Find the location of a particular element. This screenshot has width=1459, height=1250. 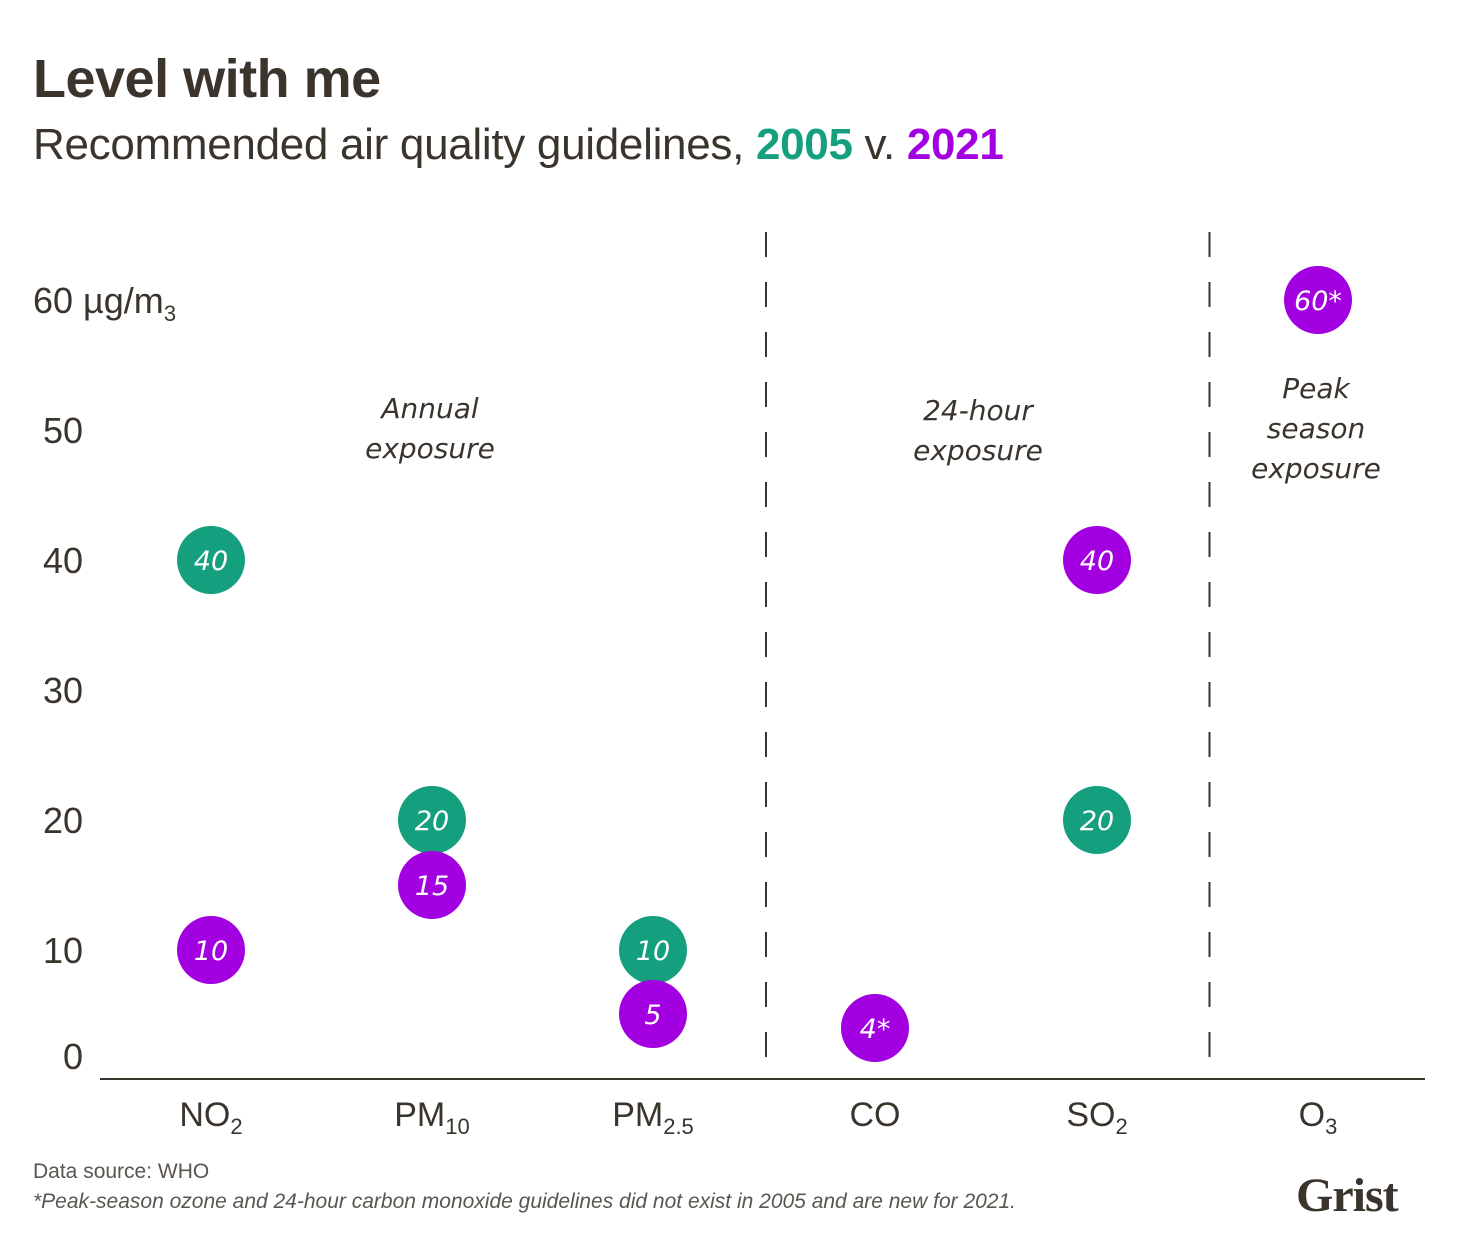

x-tick-label: PM10 is located at coordinates (431, 1117).